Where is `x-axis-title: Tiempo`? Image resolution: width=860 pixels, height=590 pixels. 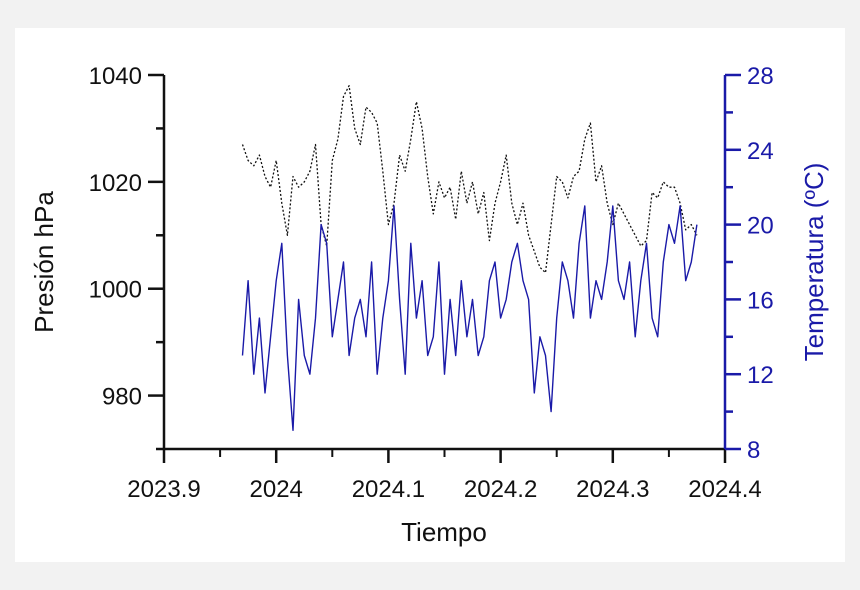
x-axis-title: Tiempo is located at coordinates (444, 532).